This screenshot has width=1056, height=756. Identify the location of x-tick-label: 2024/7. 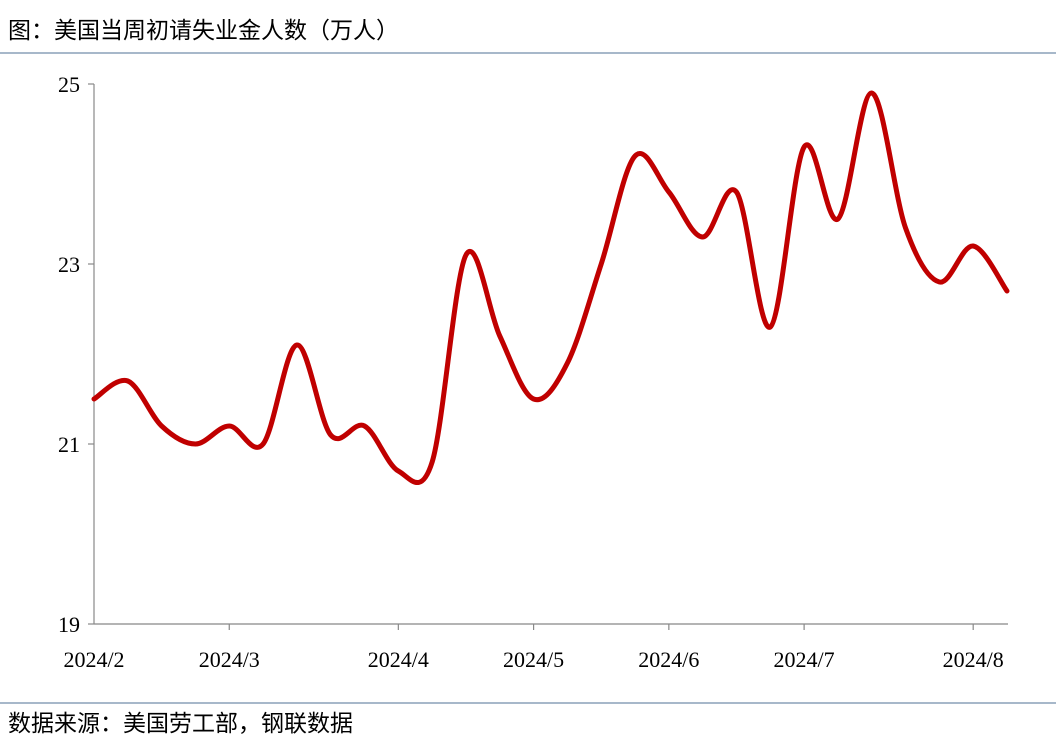
(804, 659).